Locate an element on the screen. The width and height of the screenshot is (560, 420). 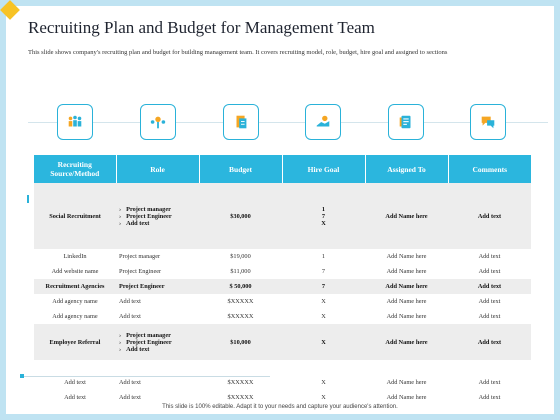
network-icon is located at coordinates (158, 122).